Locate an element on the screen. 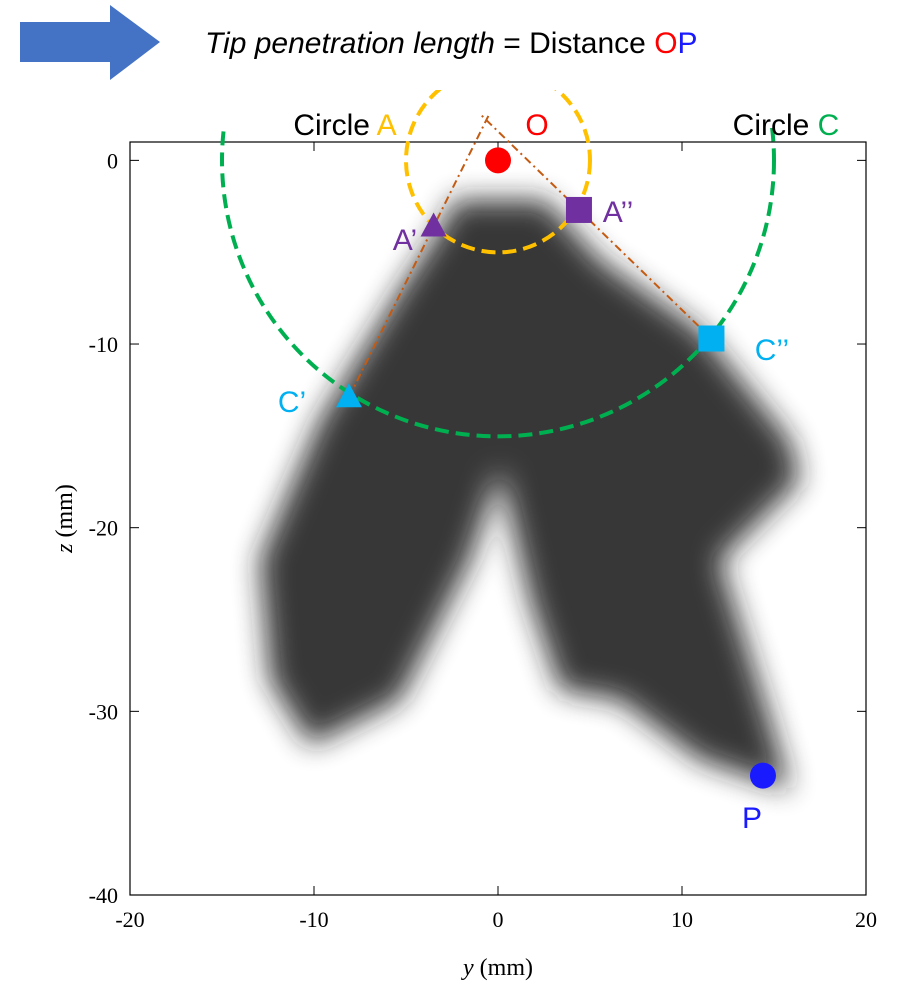 The image size is (899, 991). dashed-circle is located at coordinates (498, 172).